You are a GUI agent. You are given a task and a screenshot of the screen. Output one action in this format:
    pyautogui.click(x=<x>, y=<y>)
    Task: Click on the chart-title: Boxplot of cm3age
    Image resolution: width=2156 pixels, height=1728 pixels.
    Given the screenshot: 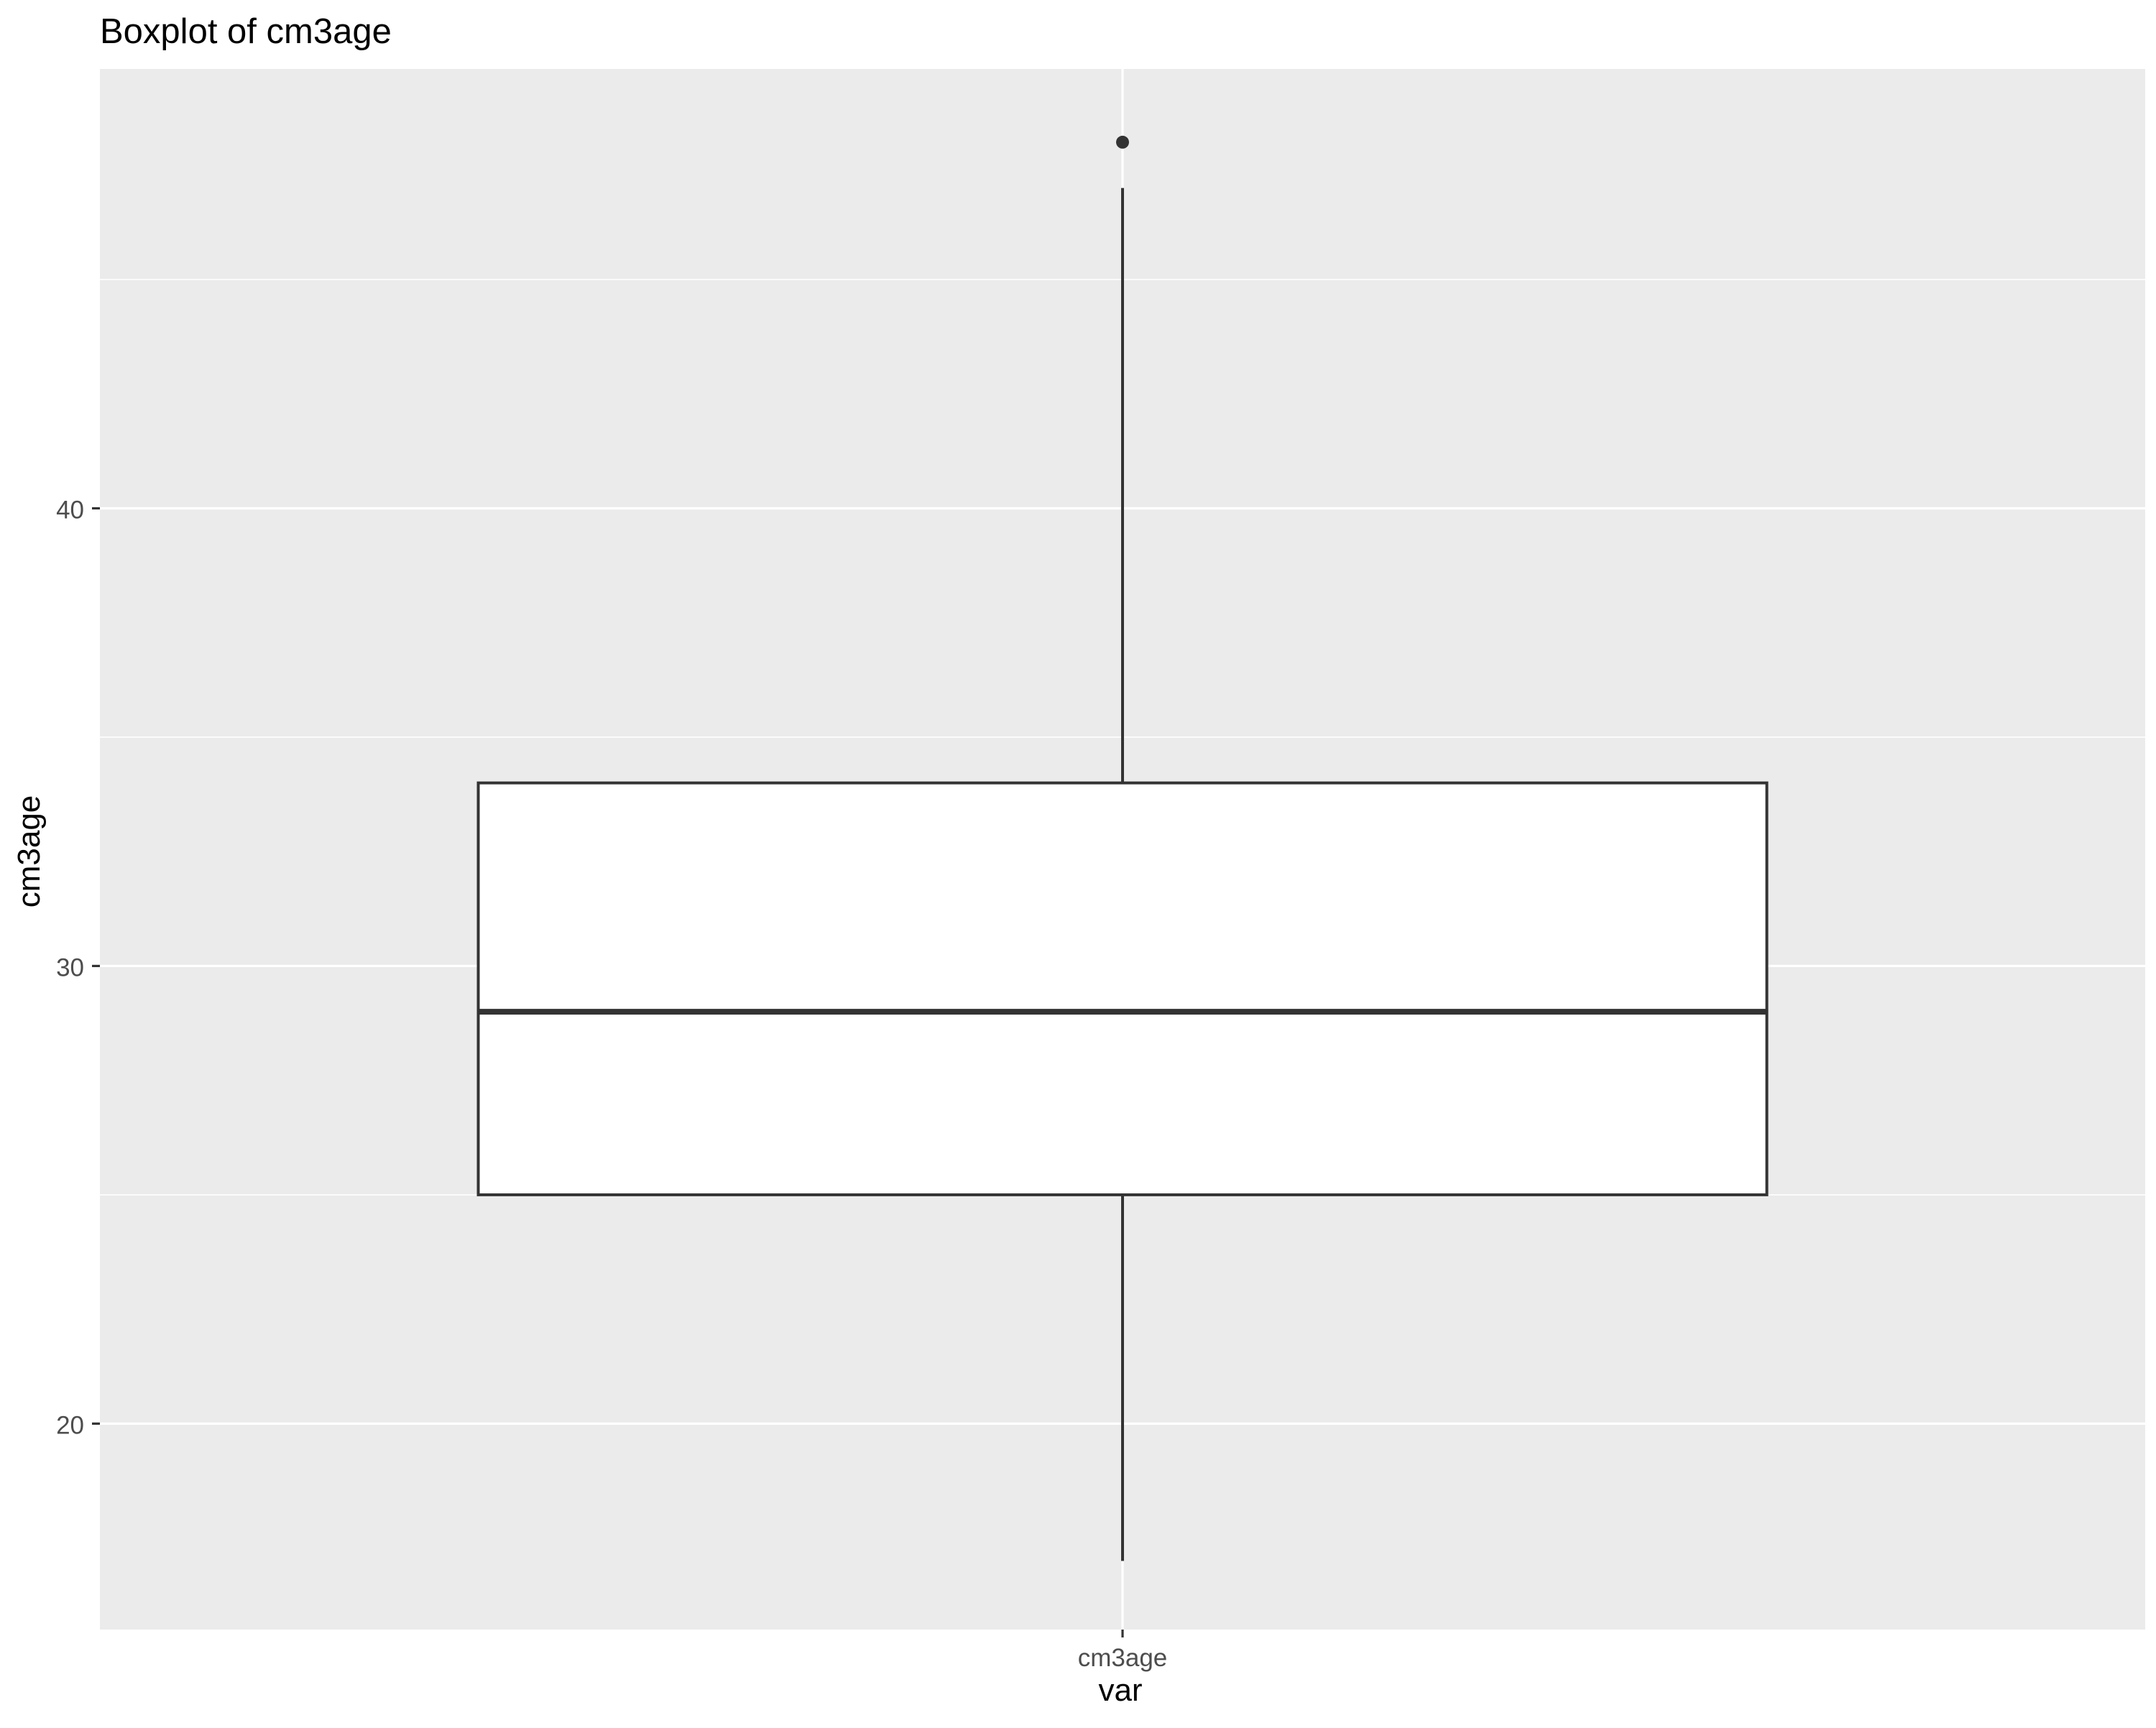 What is the action you would take?
    pyautogui.click(x=246, y=32)
    